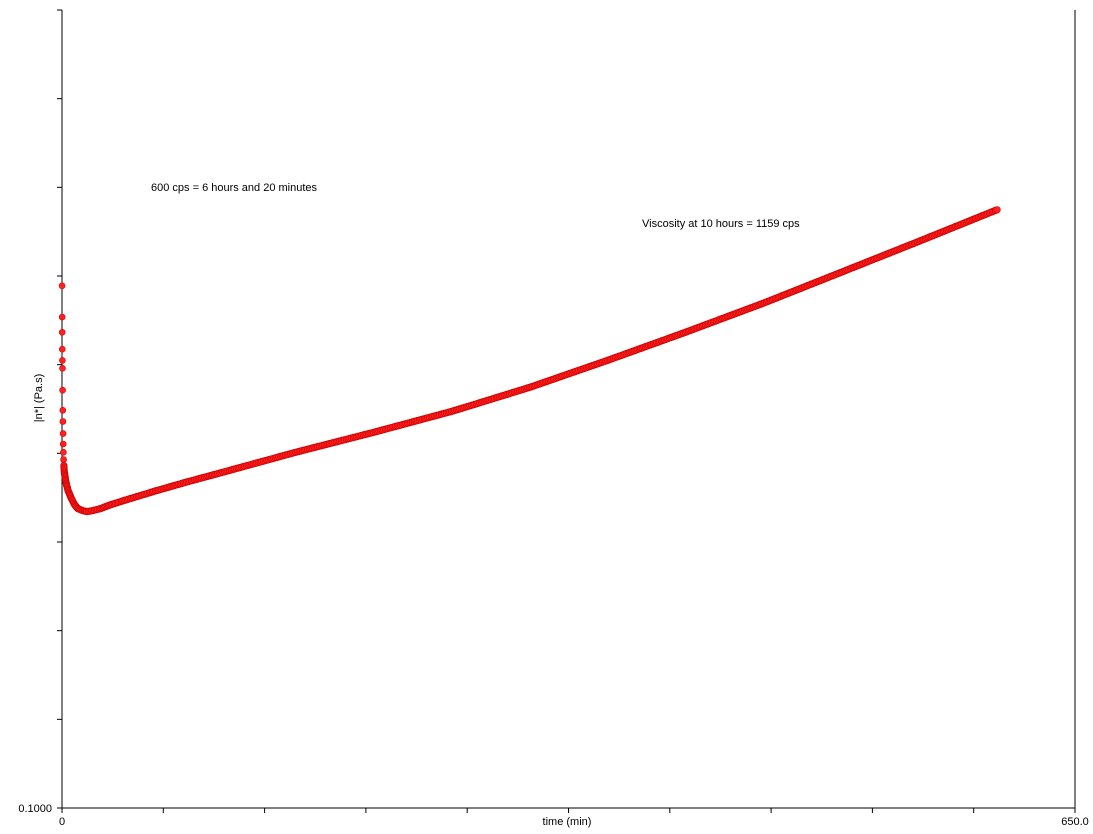 This screenshot has width=1093, height=834. I want to click on x-tick-label-max: 650.0, so click(1075, 822).